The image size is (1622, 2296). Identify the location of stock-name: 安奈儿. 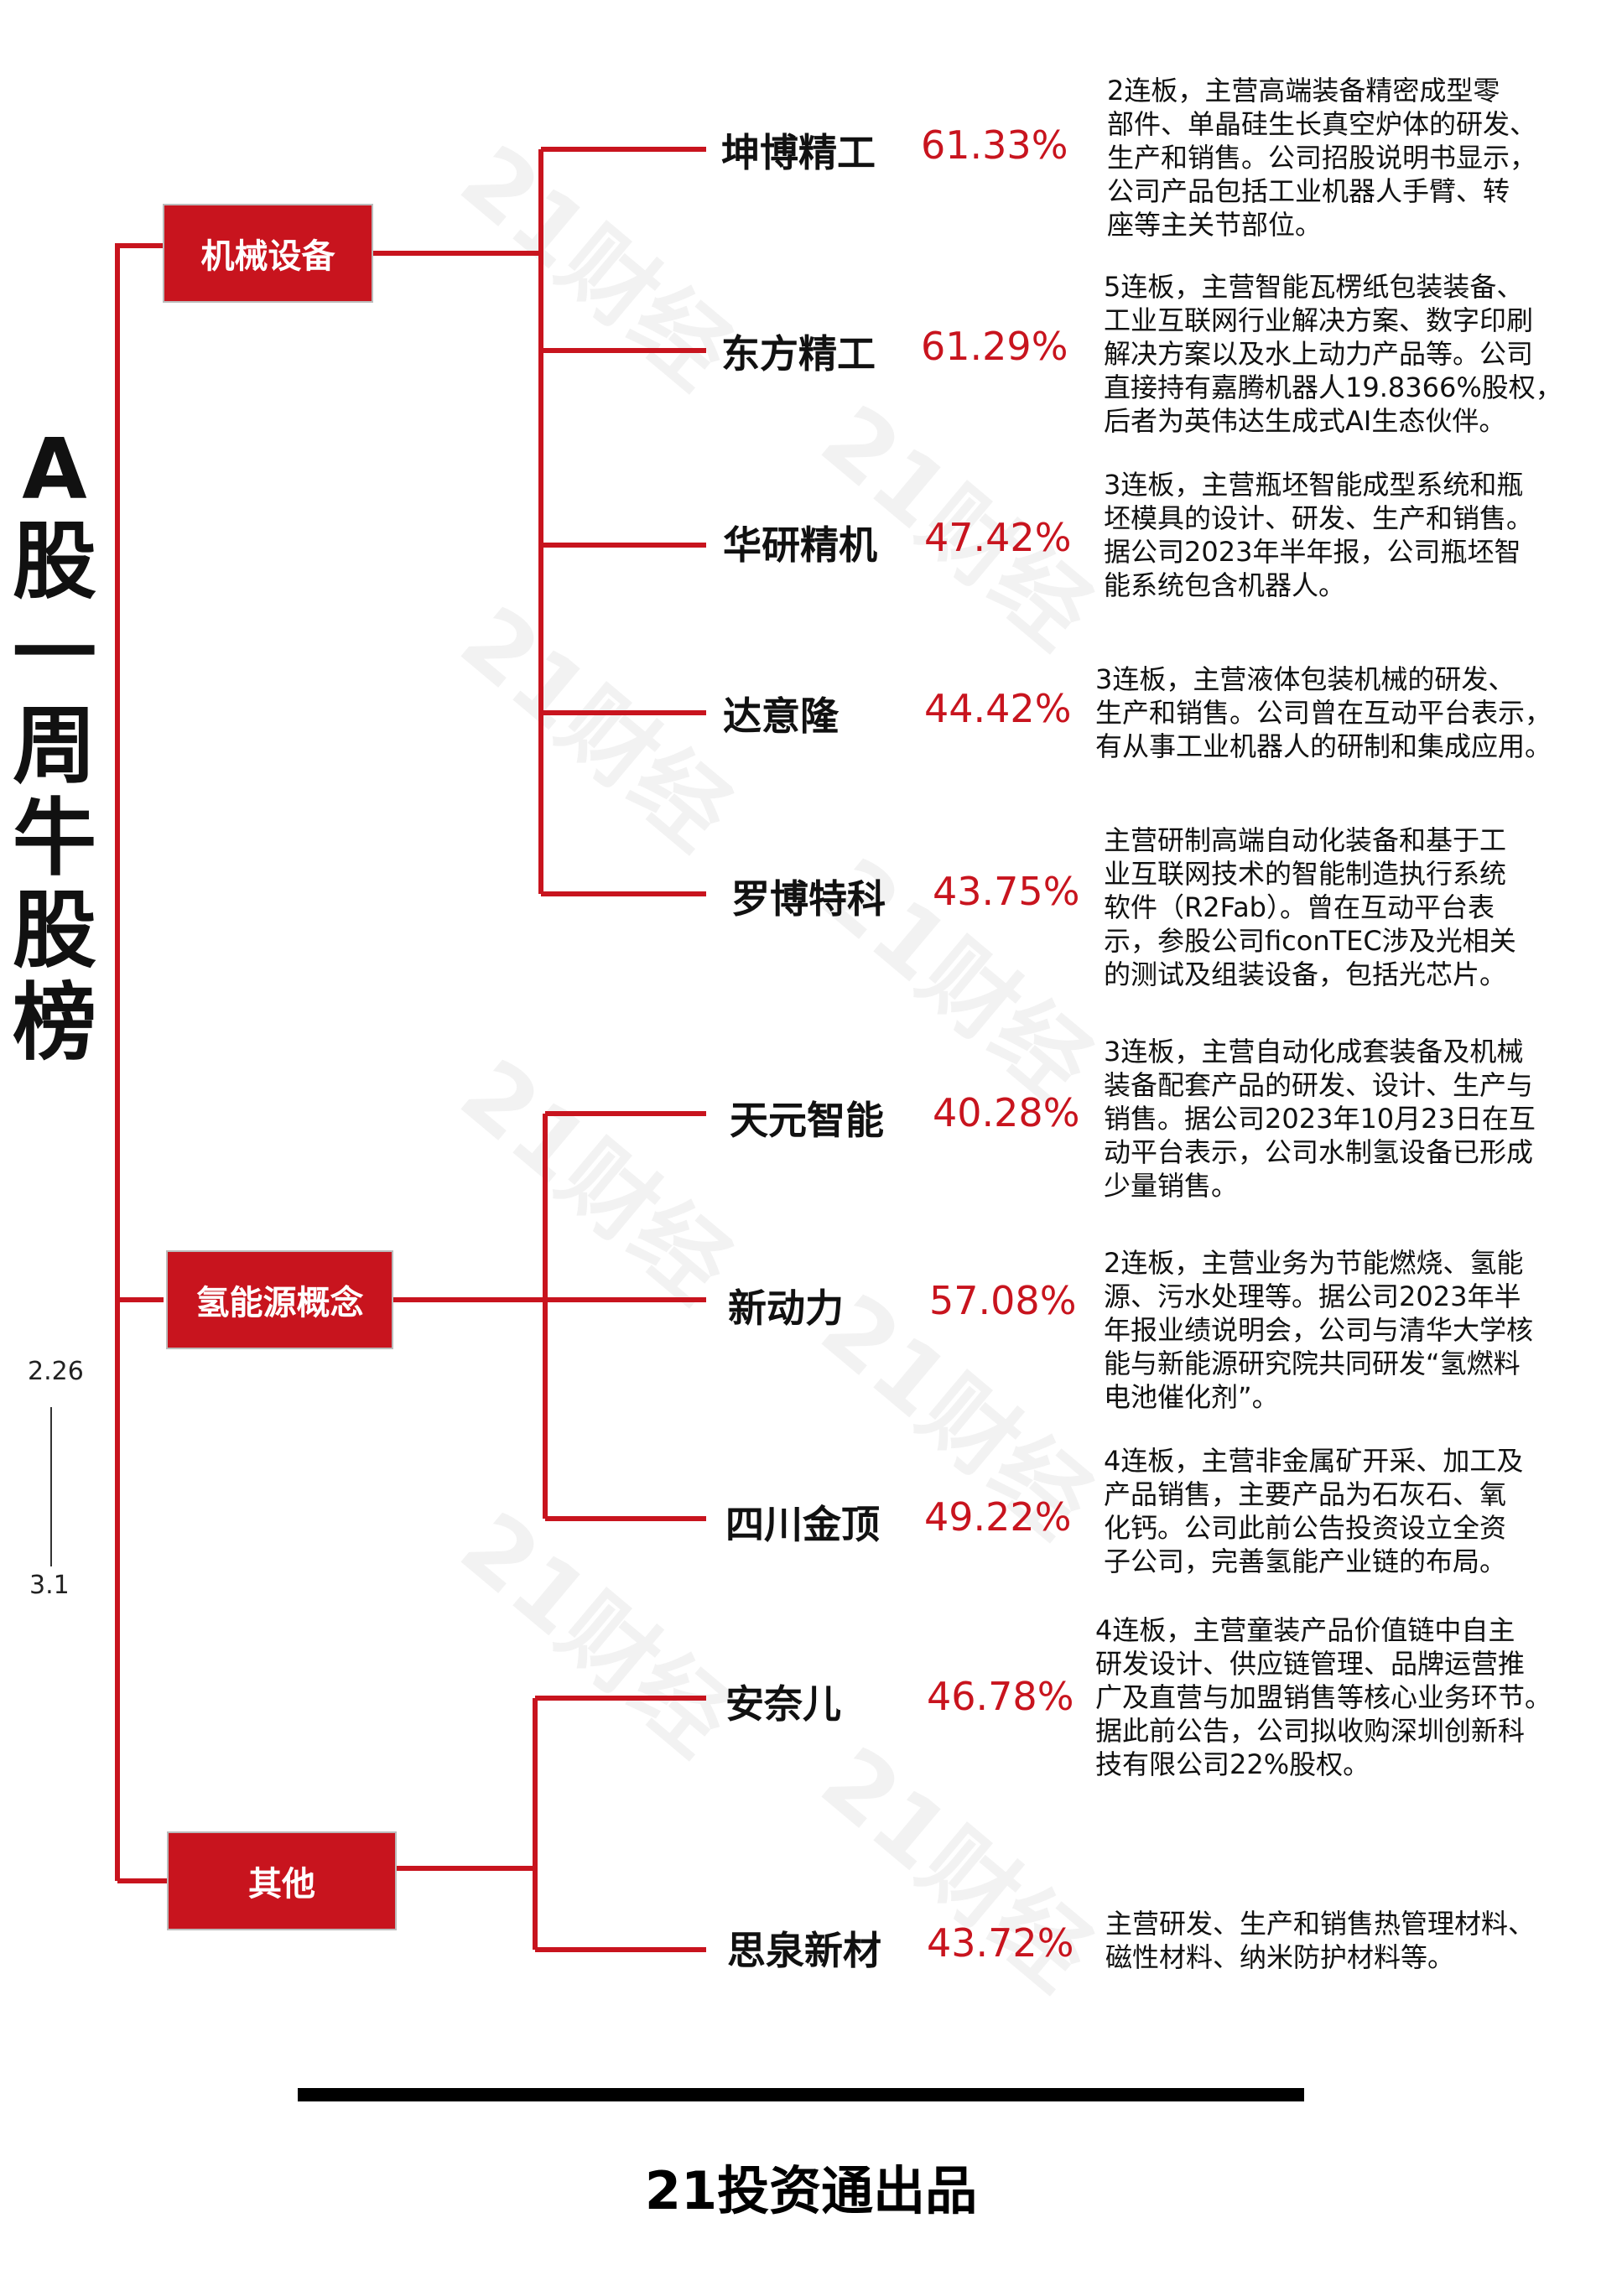
(783, 1704).